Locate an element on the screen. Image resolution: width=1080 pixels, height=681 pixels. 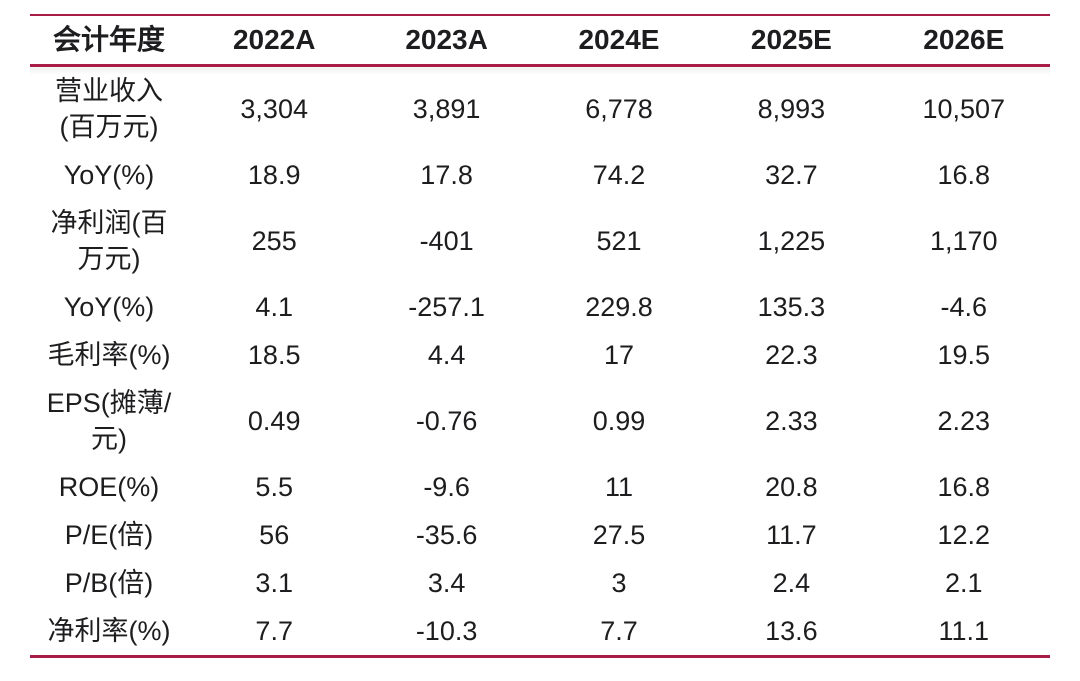
row-label: ROE(%) is located at coordinates (109, 487).